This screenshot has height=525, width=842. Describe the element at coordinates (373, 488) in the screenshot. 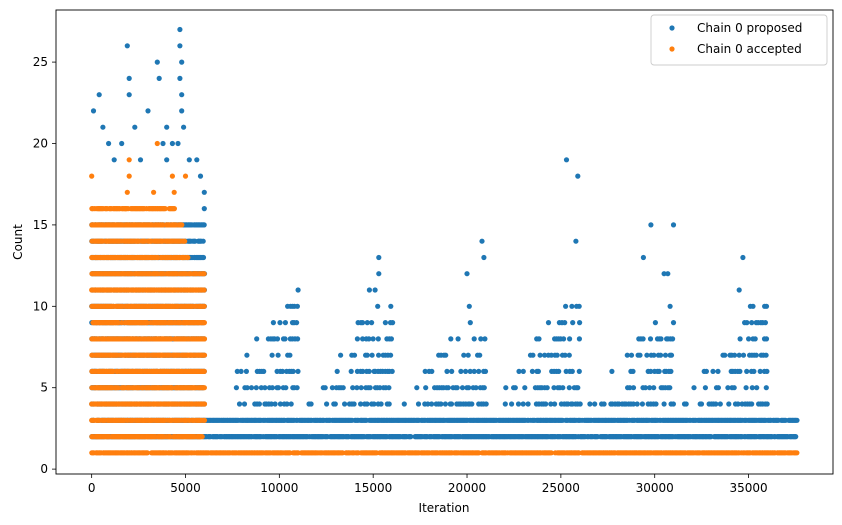

I see `x-tick-label: 15000` at that location.